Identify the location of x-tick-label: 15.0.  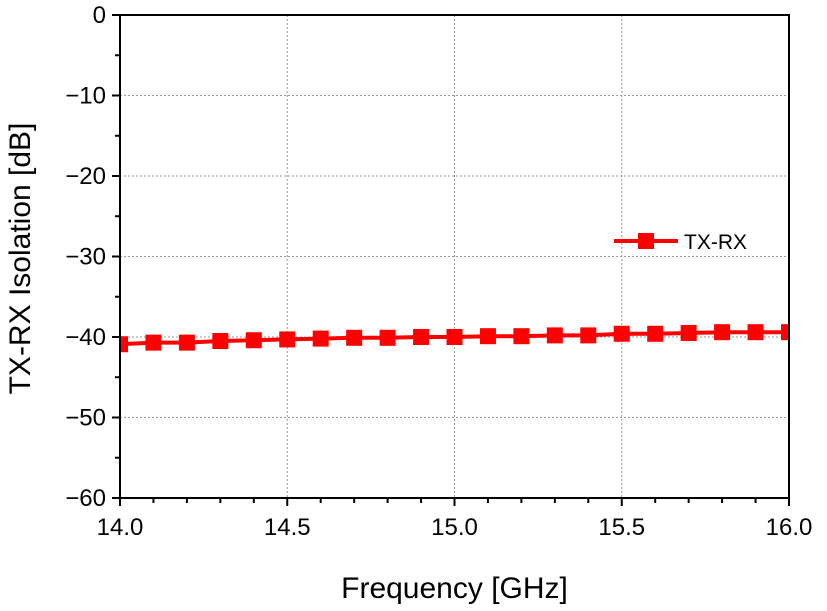
(454, 527).